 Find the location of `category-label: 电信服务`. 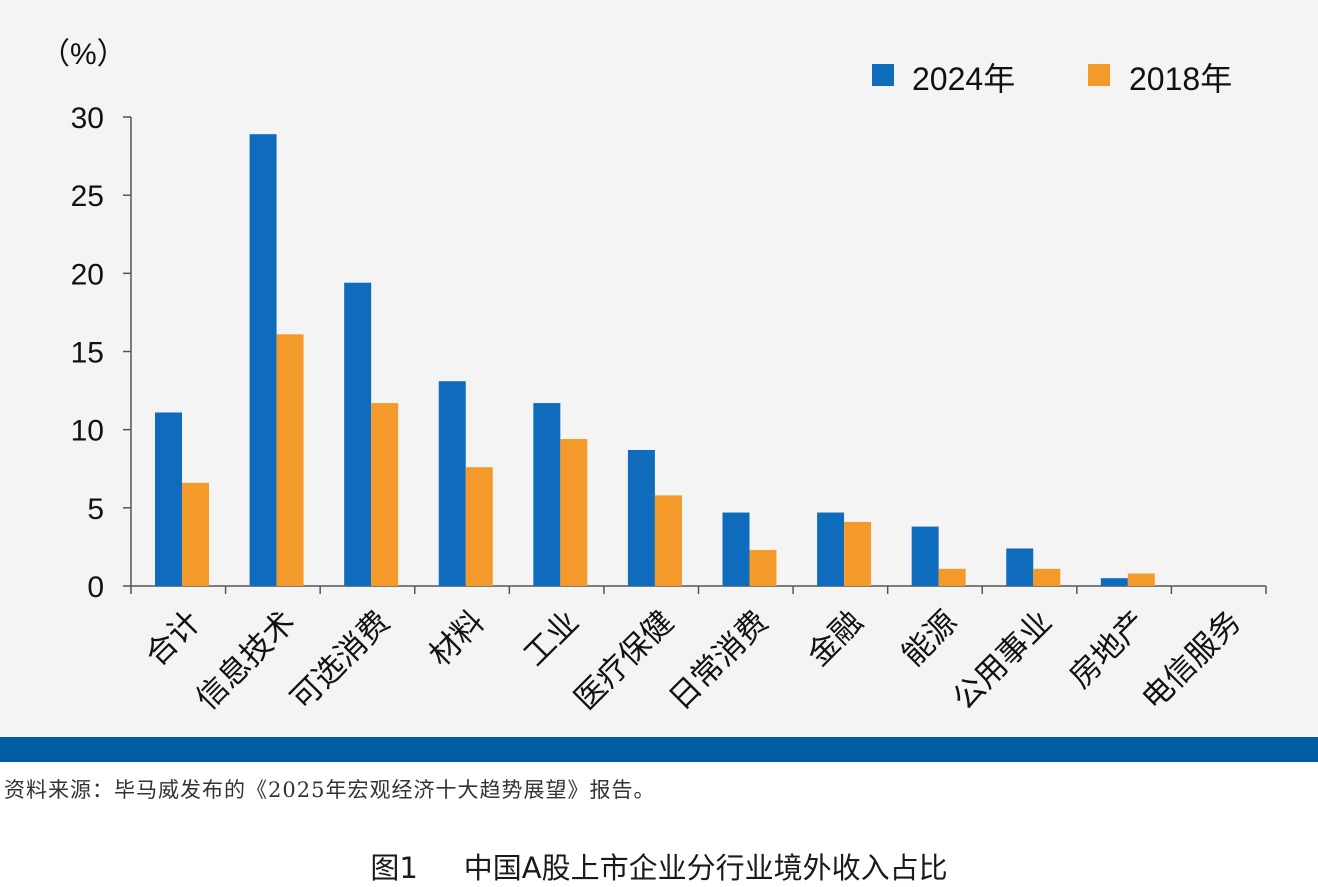

category-label: 电信服务 is located at coordinates (1191, 660).